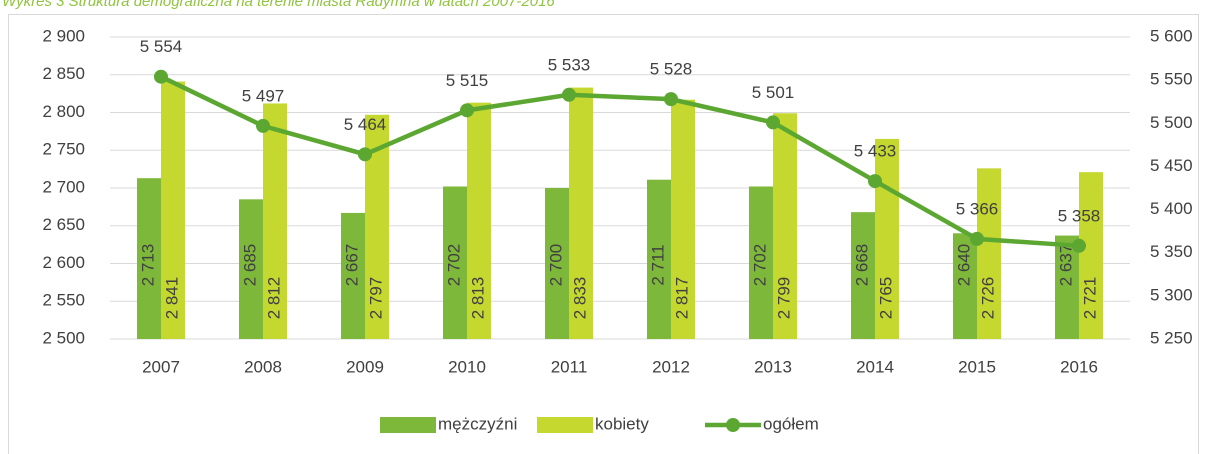  Describe the element at coordinates (1171, 208) in the screenshot. I see `y2-tick-label: 5 400` at that location.